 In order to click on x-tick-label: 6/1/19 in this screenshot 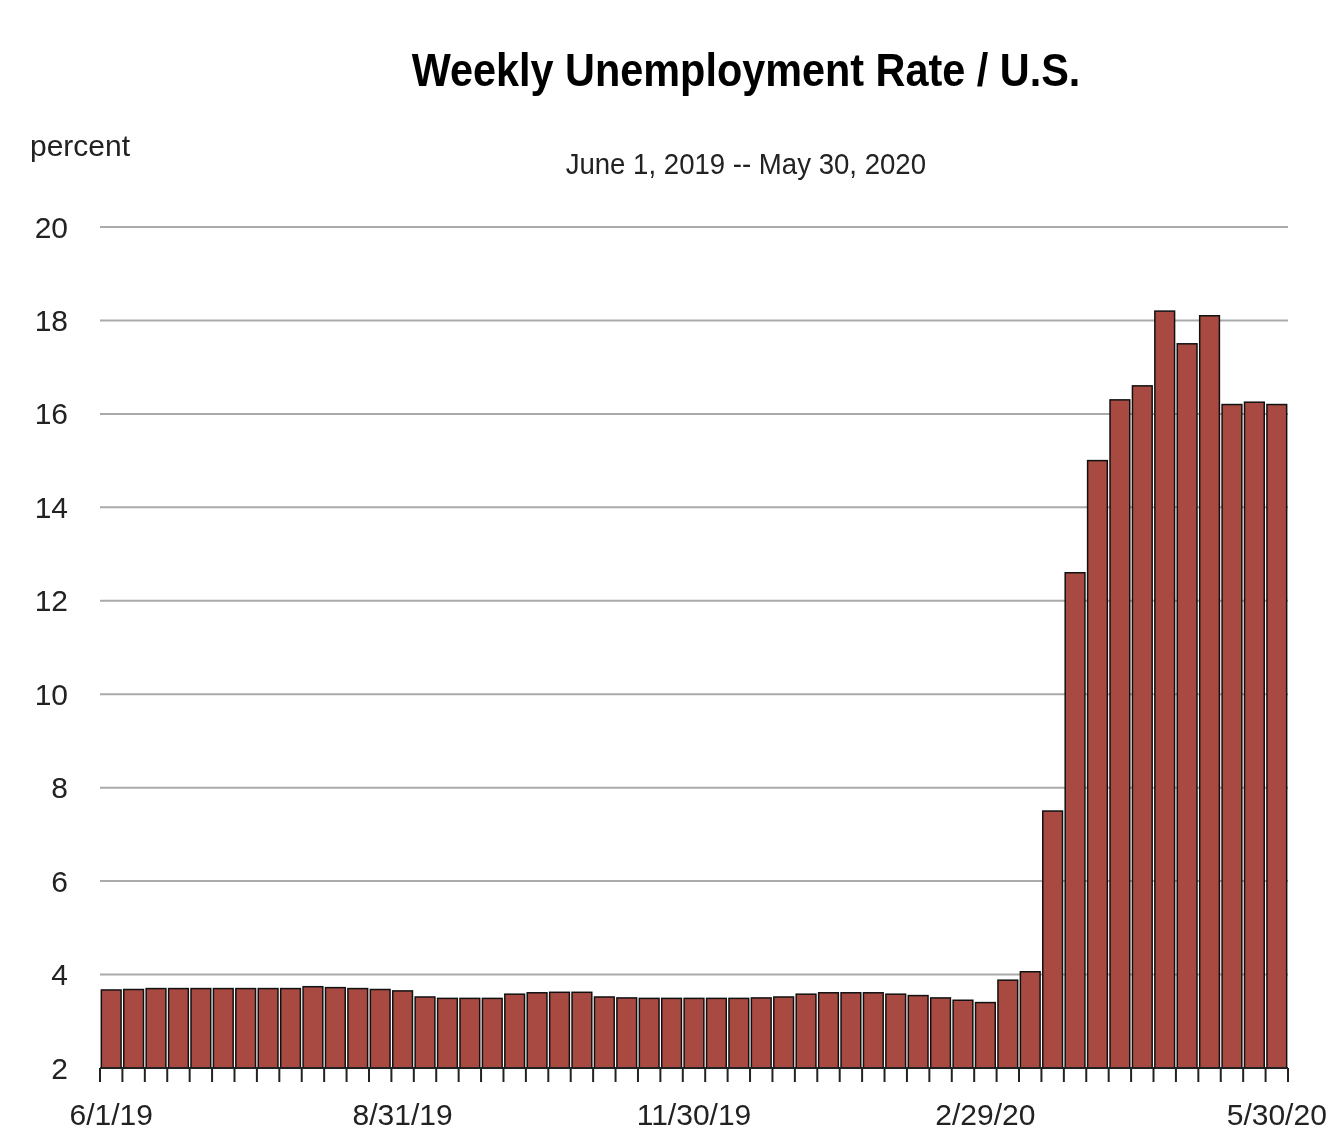, I will do `click(111, 1114)`.